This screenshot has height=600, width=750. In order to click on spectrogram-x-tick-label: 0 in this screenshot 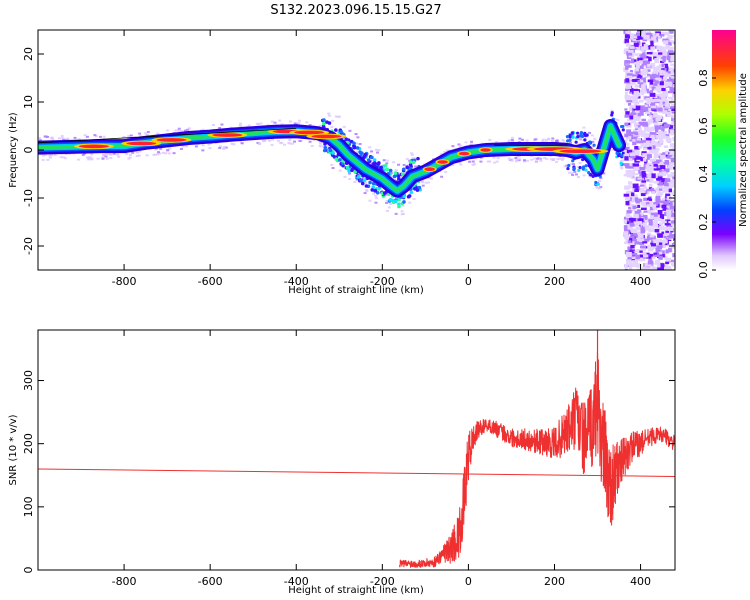, I will do `click(468, 281)`.